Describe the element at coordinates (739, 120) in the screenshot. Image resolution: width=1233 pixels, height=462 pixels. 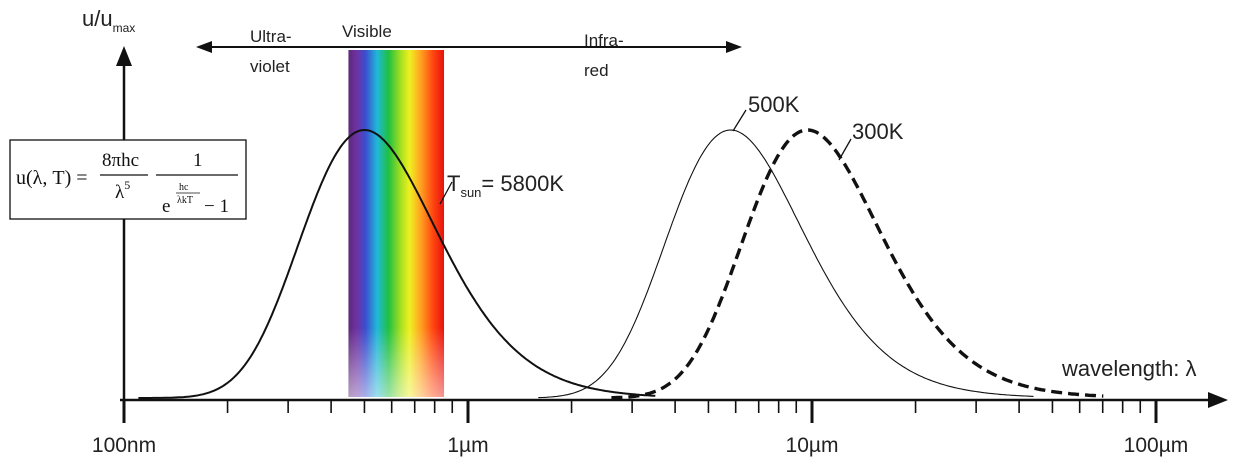
I see `500k-label-leader` at that location.